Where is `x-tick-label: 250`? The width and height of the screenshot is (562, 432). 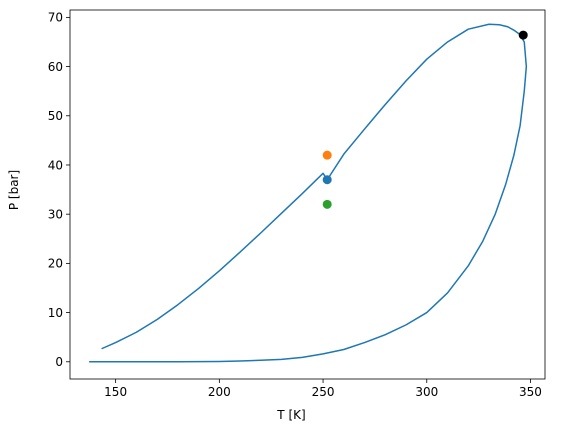
x-tick-label: 250 is located at coordinates (323, 392).